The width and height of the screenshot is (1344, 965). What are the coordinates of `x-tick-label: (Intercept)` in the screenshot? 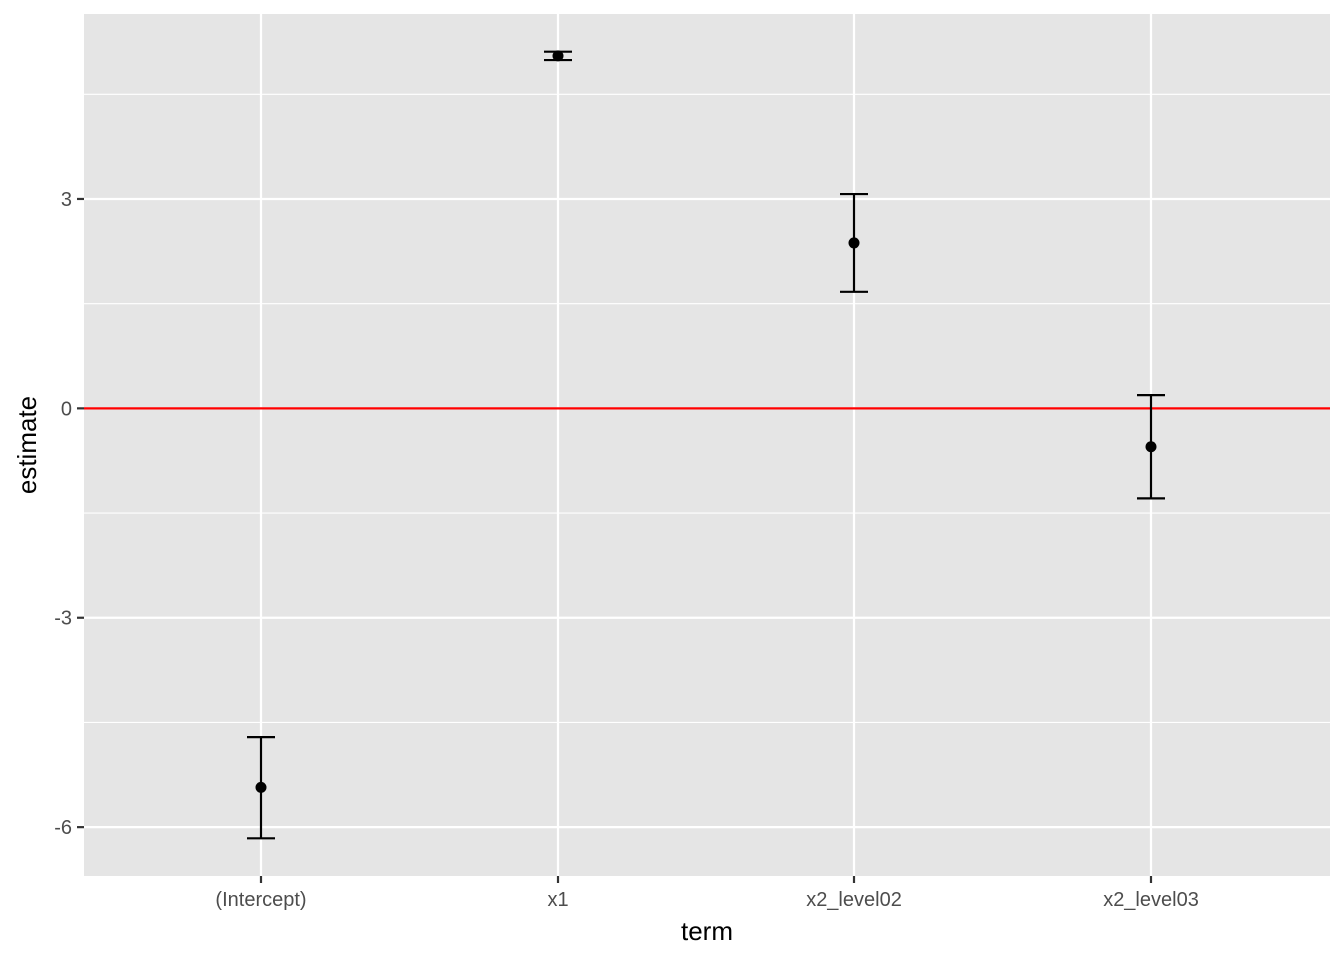 It's located at (260, 900).